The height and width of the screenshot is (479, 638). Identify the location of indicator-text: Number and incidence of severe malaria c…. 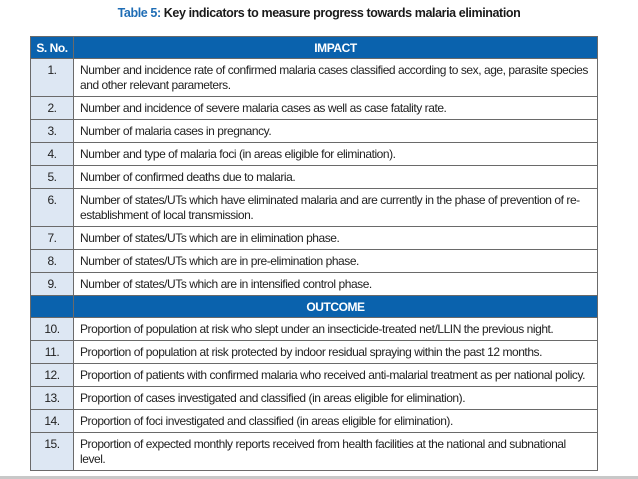
(335, 108).